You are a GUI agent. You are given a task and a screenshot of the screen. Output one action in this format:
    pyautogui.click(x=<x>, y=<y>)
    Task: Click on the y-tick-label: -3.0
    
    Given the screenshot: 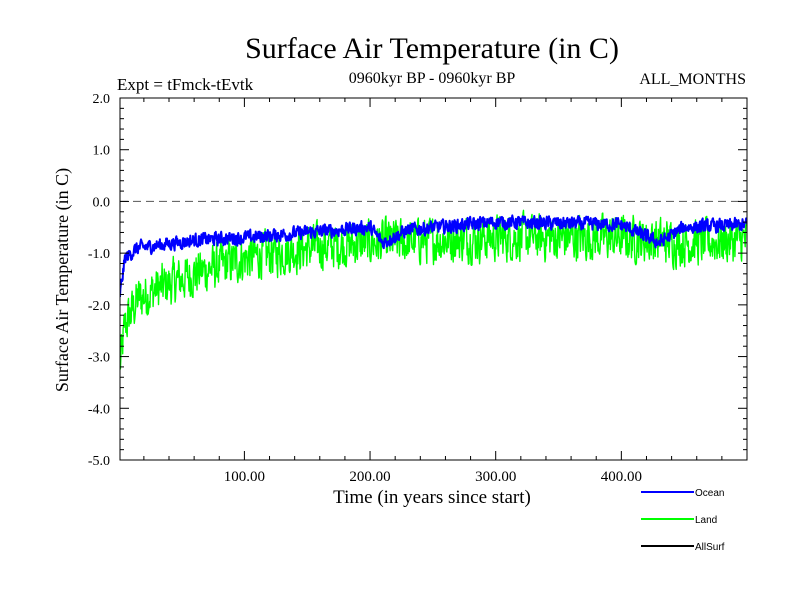 What is the action you would take?
    pyautogui.click(x=99, y=358)
    